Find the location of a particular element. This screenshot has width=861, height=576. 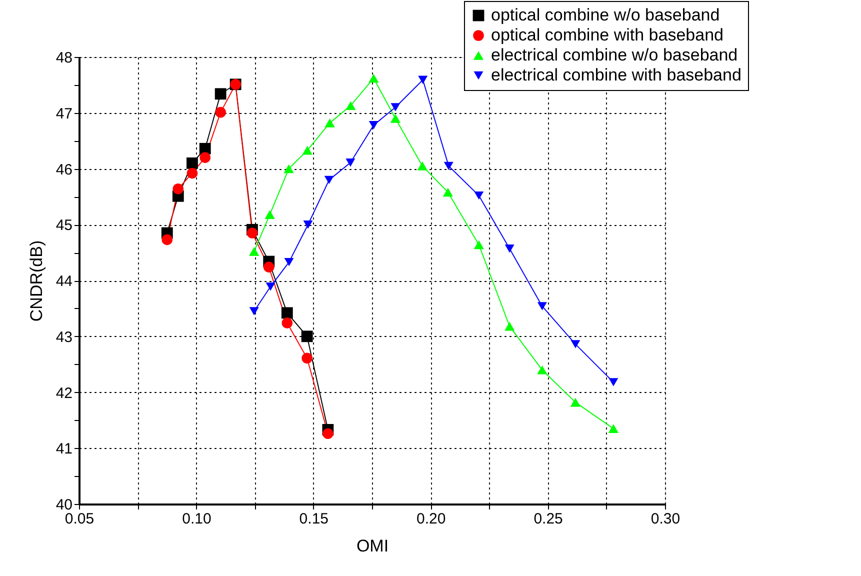

y-tick-label: 40 is located at coordinates (64, 505).